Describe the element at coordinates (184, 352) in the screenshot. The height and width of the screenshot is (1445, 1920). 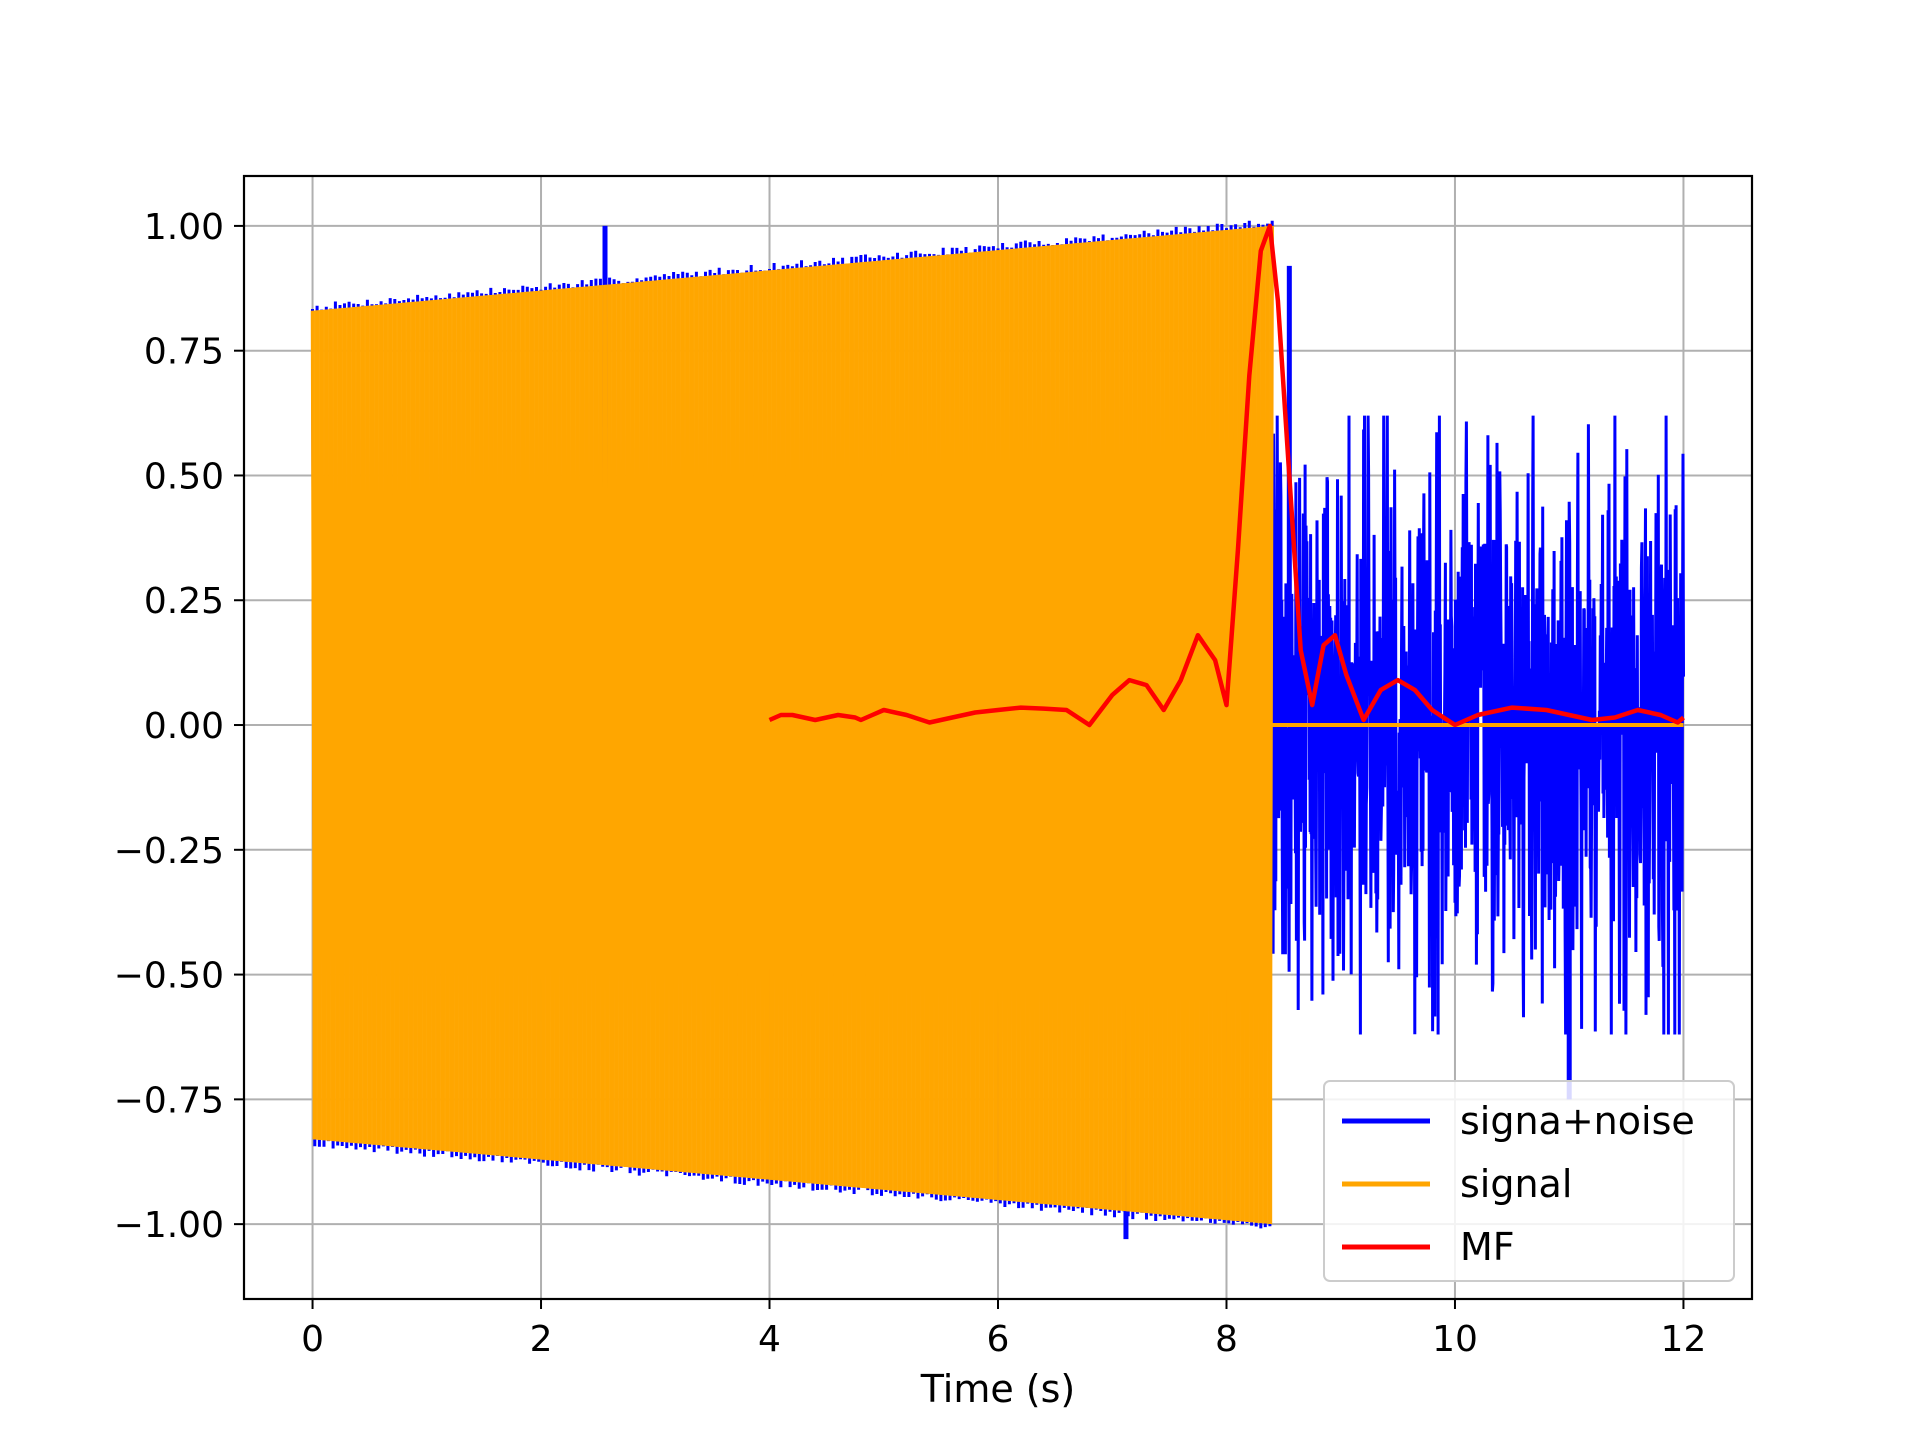
I see `y-tick-label: 0.75` at that location.